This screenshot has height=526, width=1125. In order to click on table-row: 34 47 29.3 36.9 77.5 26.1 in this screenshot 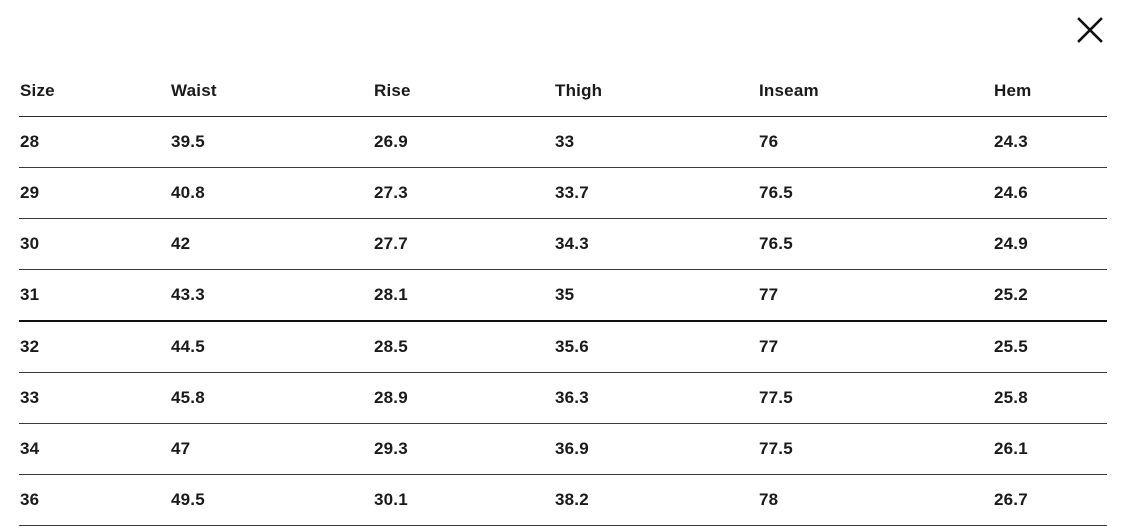, I will do `click(563, 449)`.